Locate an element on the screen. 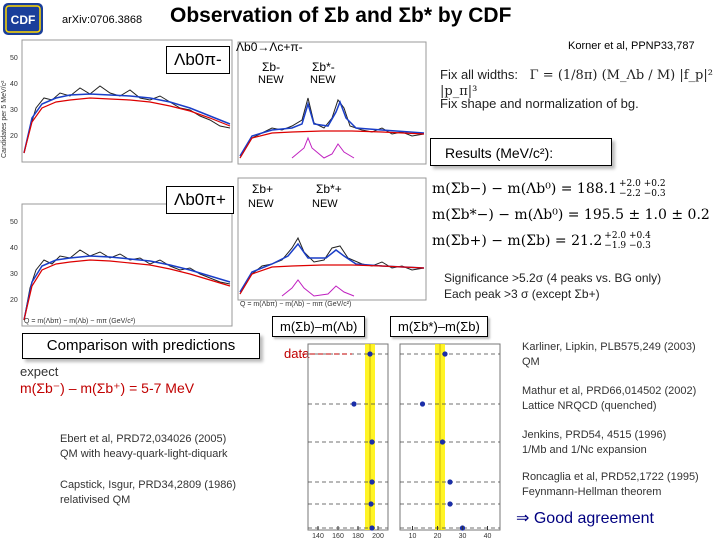  results-title: Results (MeV/c²): is located at coordinates (521, 152).